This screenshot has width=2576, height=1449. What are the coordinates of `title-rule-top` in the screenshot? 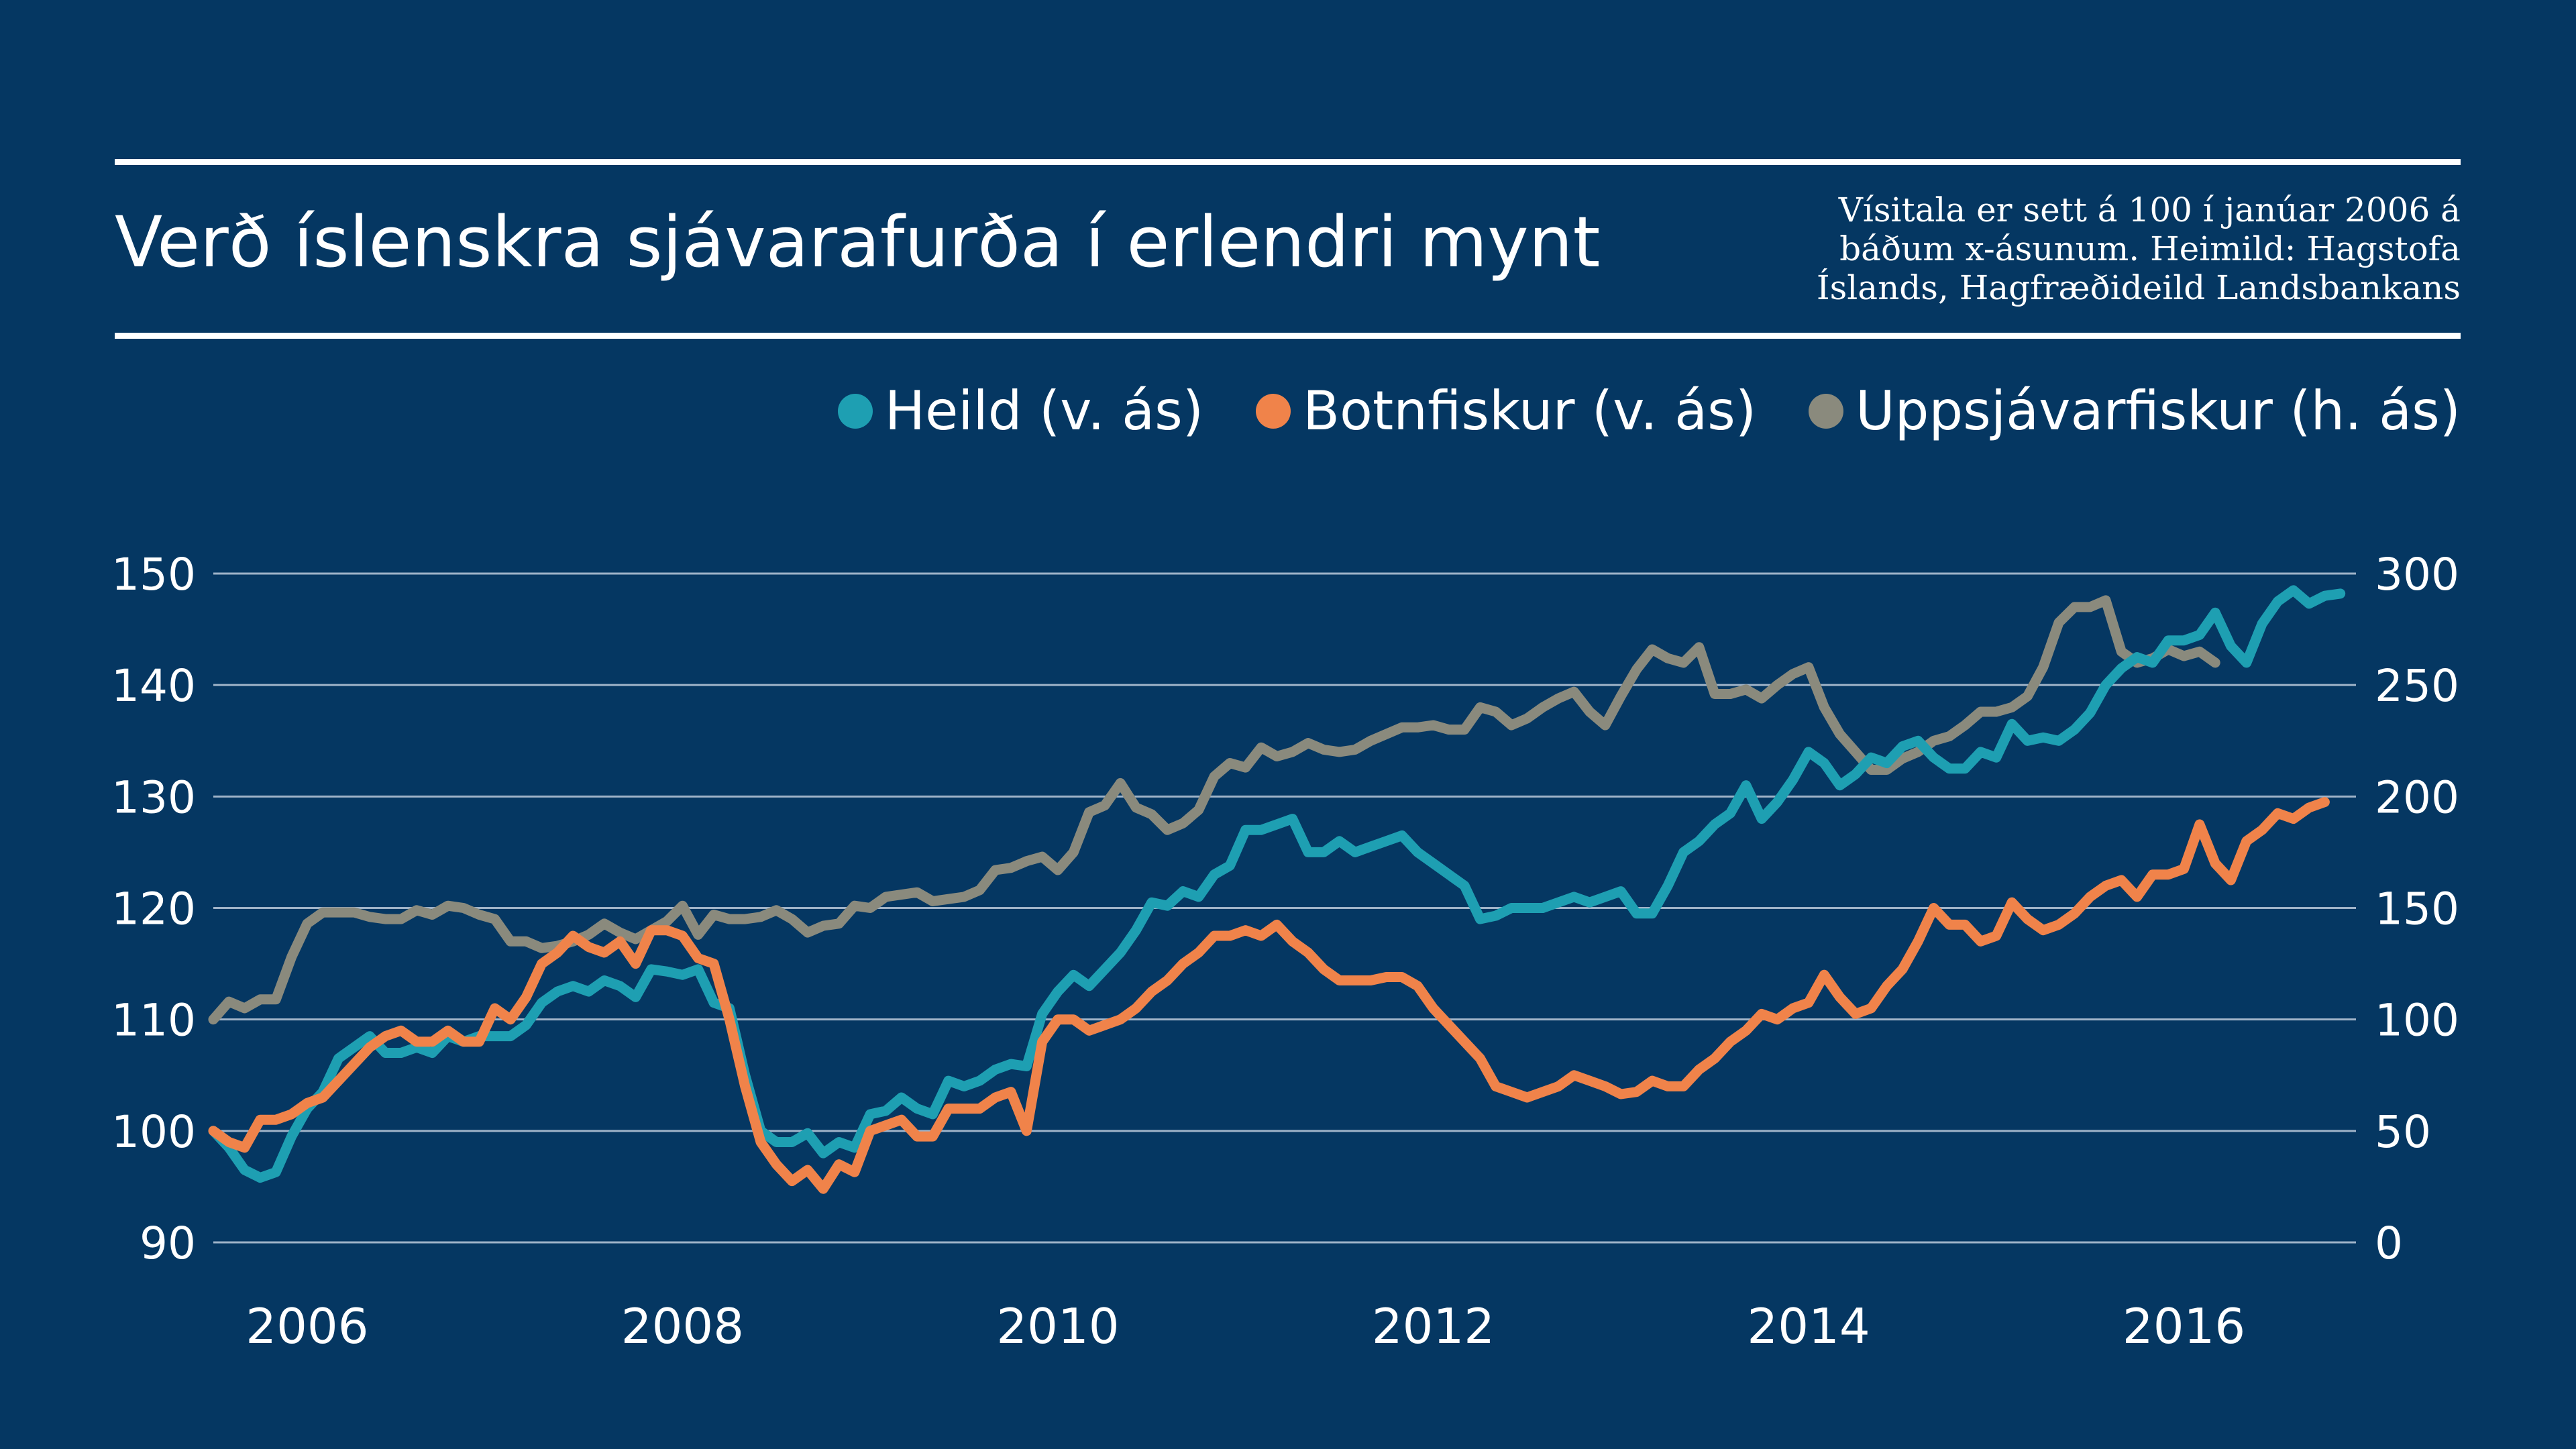 It's located at (1288, 162).